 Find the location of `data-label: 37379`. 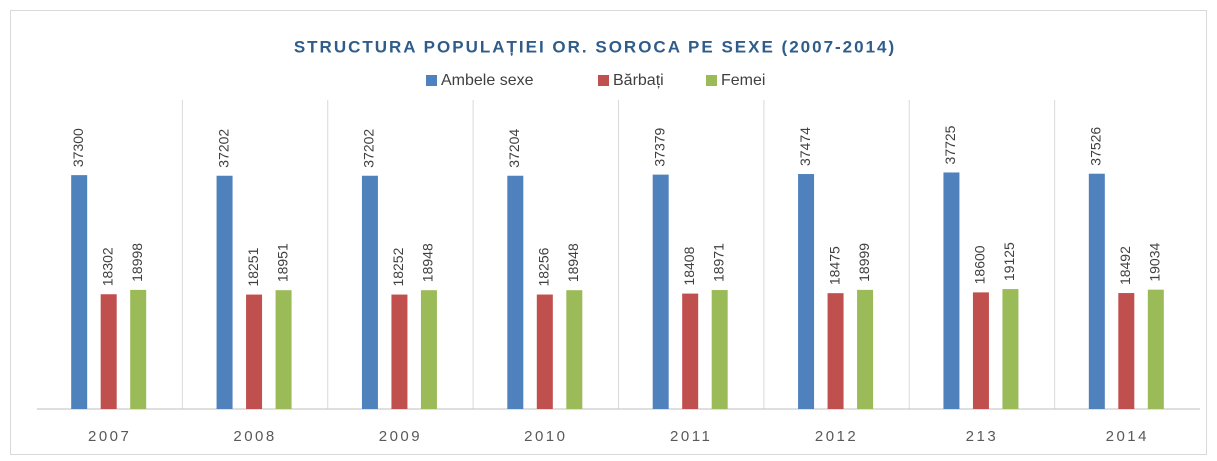

data-label: 37379 is located at coordinates (659, 146).